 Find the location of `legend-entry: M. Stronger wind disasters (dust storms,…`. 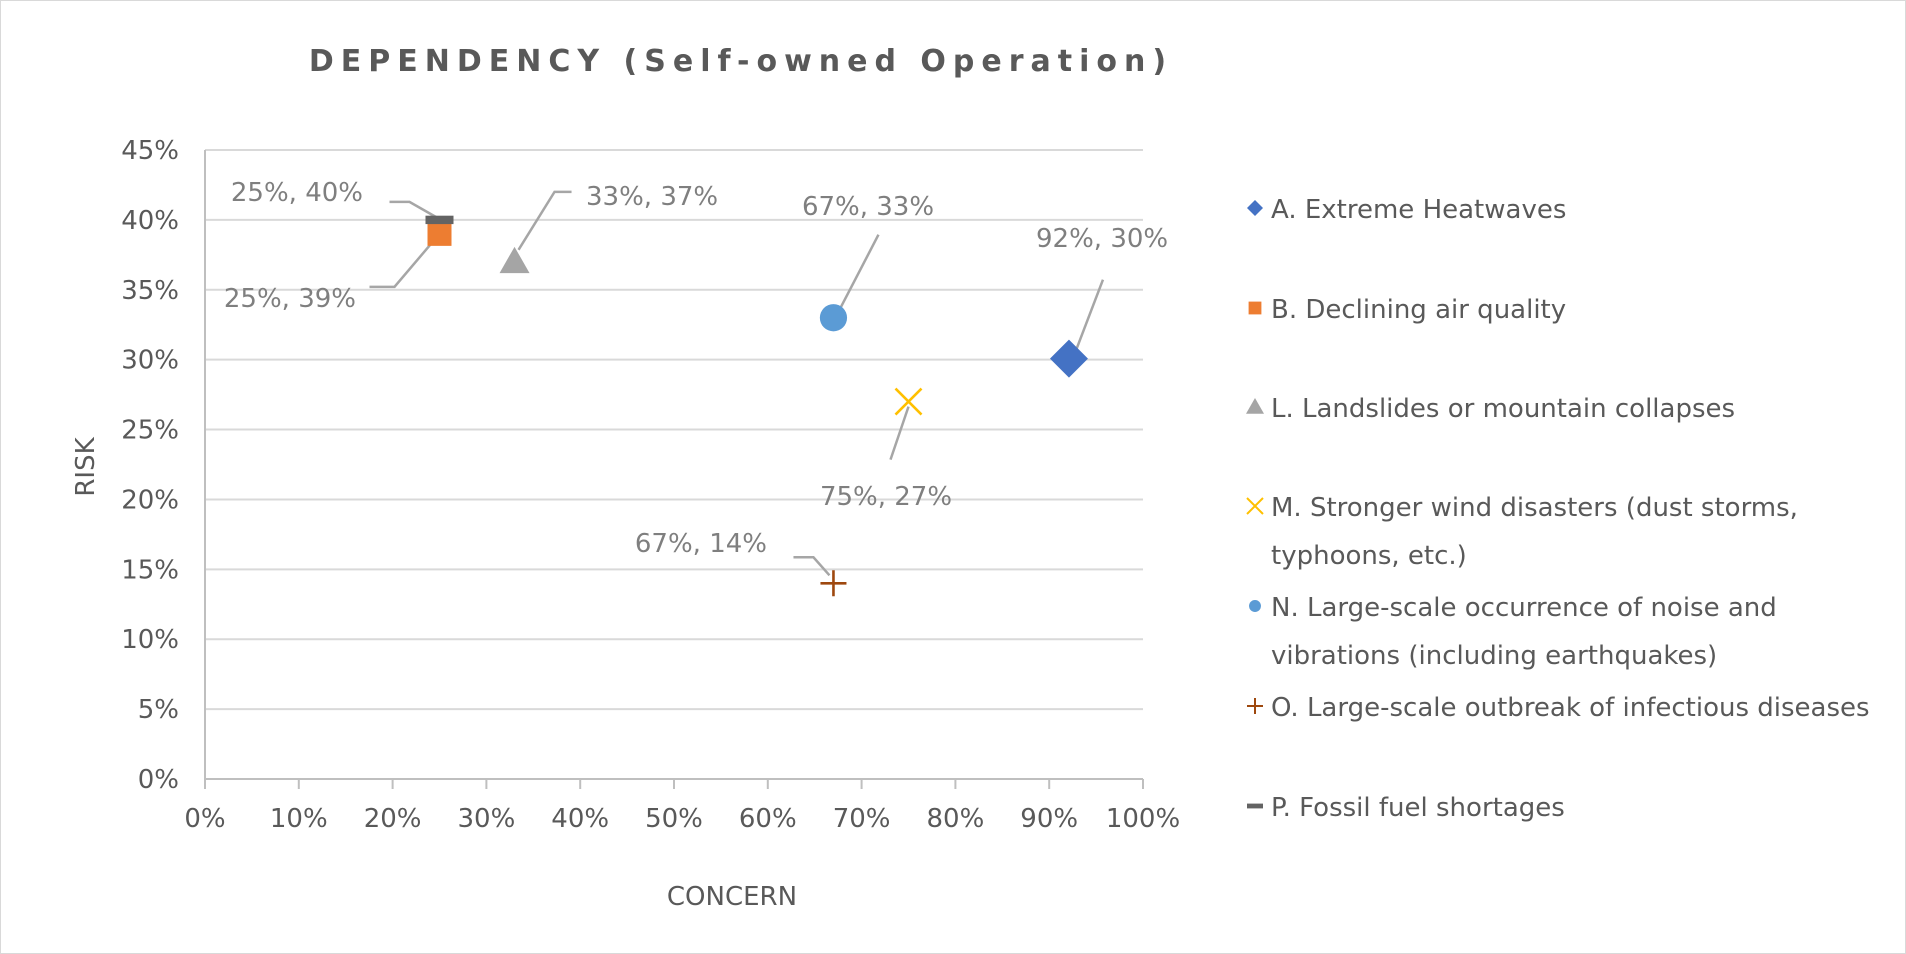

legend-entry: M. Stronger wind disasters (dust storms,… is located at coordinates (1534, 532).